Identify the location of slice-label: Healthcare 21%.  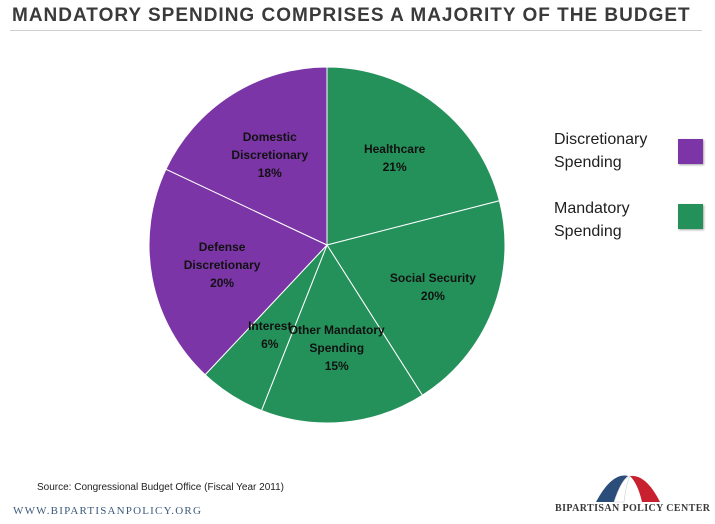
(395, 158).